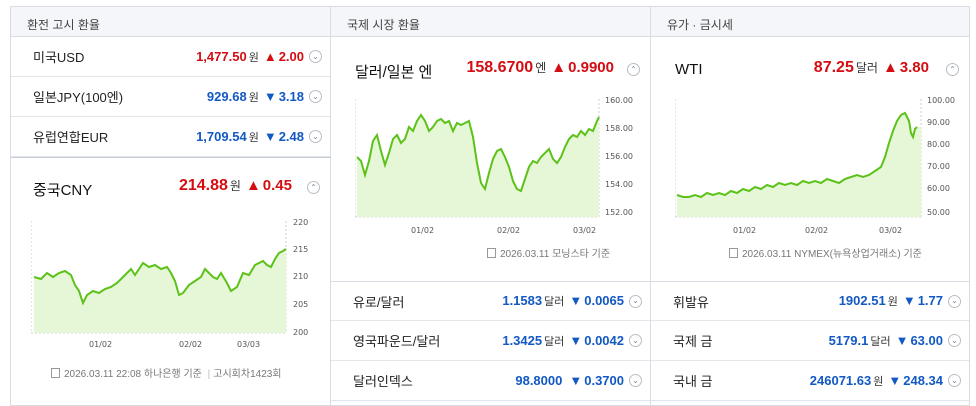  Describe the element at coordinates (291, 56) in the screenshot. I see `row-change: 2.00` at that location.